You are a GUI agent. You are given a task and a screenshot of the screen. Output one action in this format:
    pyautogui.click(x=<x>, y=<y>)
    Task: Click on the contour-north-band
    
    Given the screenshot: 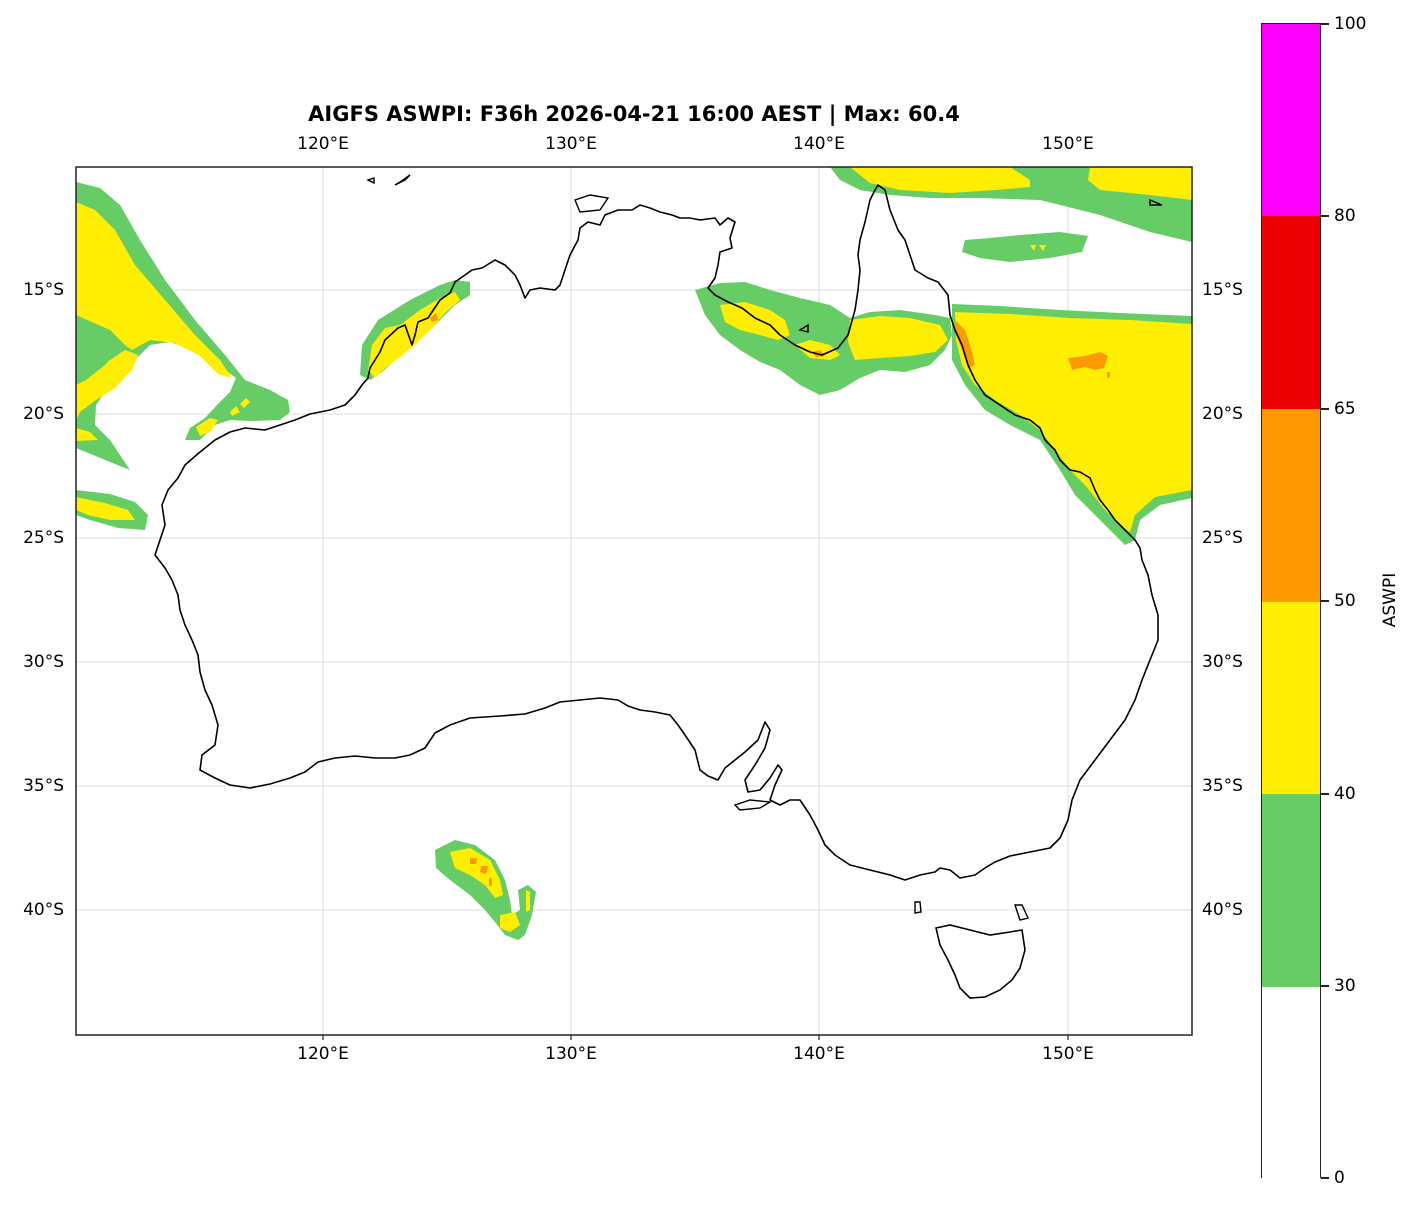 What is the action you would take?
    pyautogui.click(x=1011, y=214)
    